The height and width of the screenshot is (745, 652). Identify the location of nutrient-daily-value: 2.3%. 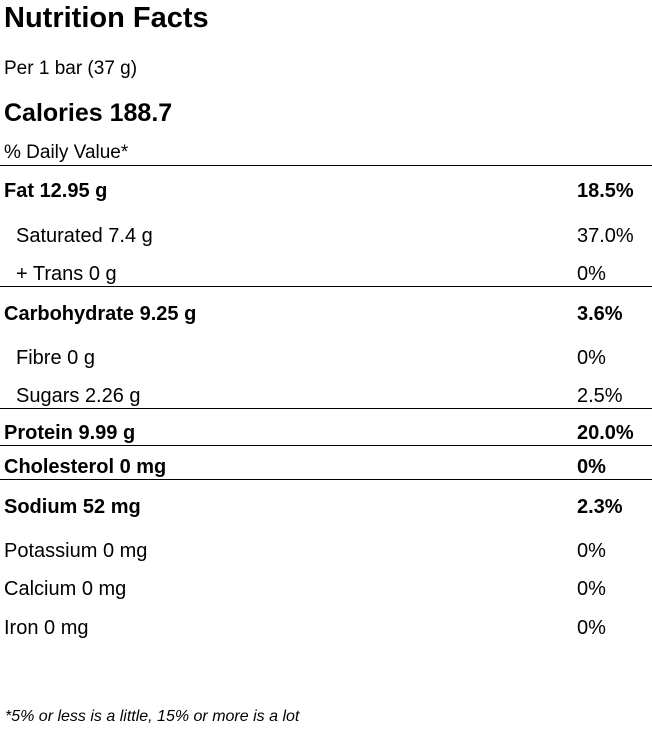
(600, 507).